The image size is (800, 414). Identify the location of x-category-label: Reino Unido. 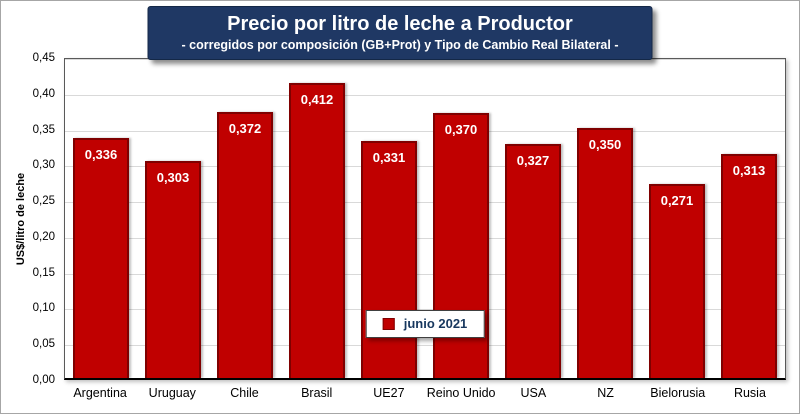
(461, 393).